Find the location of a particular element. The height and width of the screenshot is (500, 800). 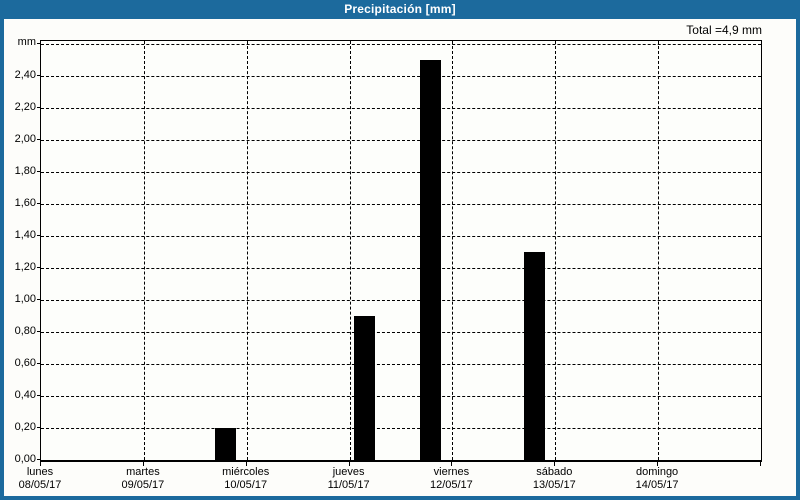

x-axis-day-label: miércoles 10/05/17 is located at coordinates (246, 479).